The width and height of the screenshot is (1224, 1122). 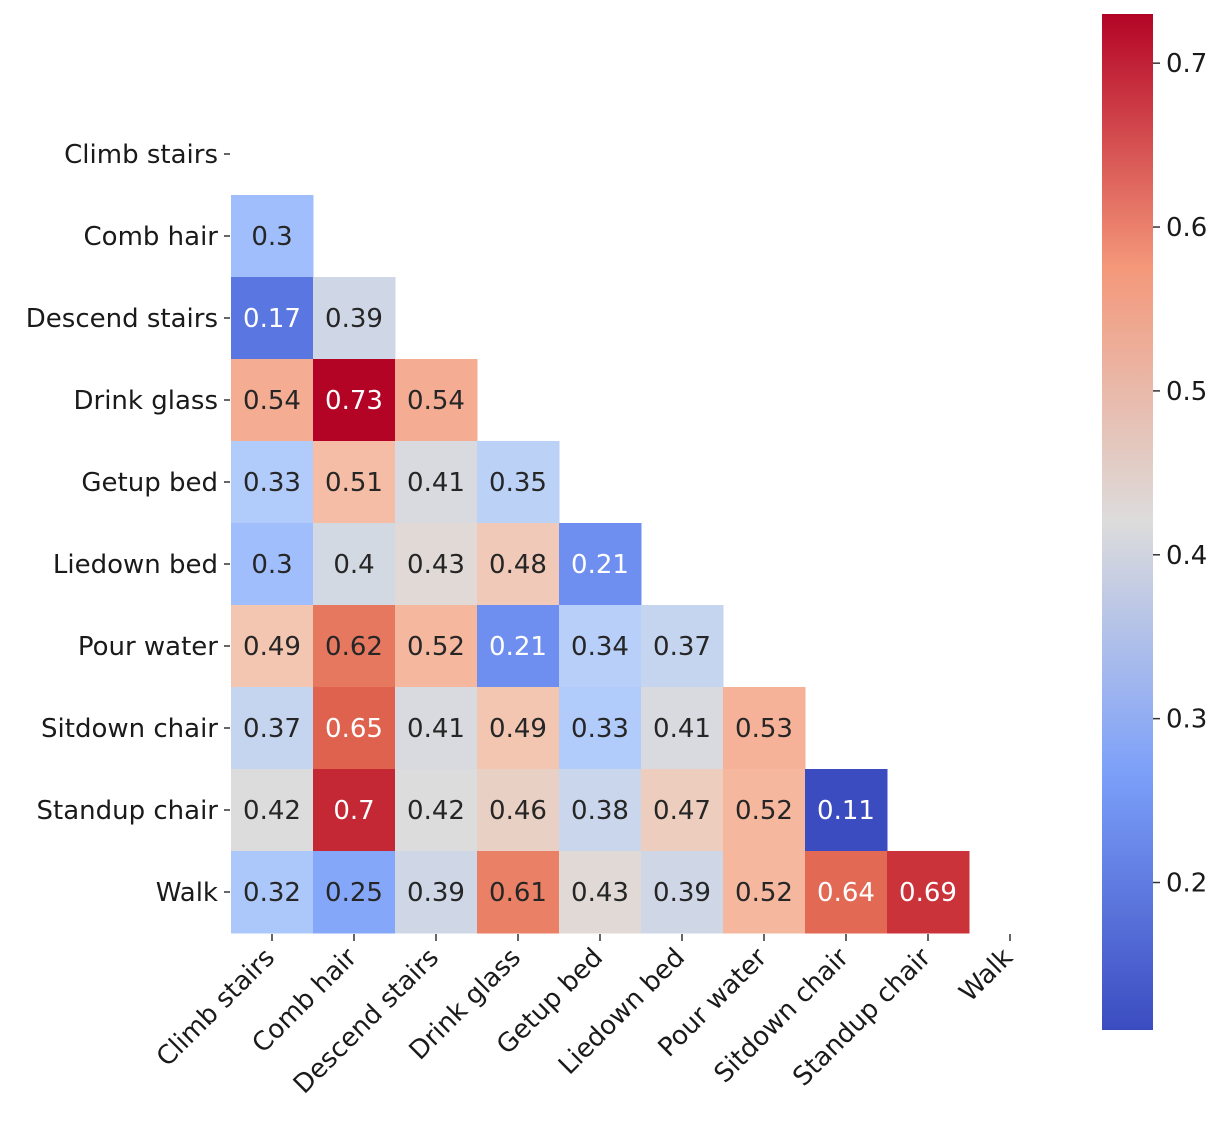 I want to click on heatmap-cell-liedown-bed-climb-stairs, so click(x=272, y=564).